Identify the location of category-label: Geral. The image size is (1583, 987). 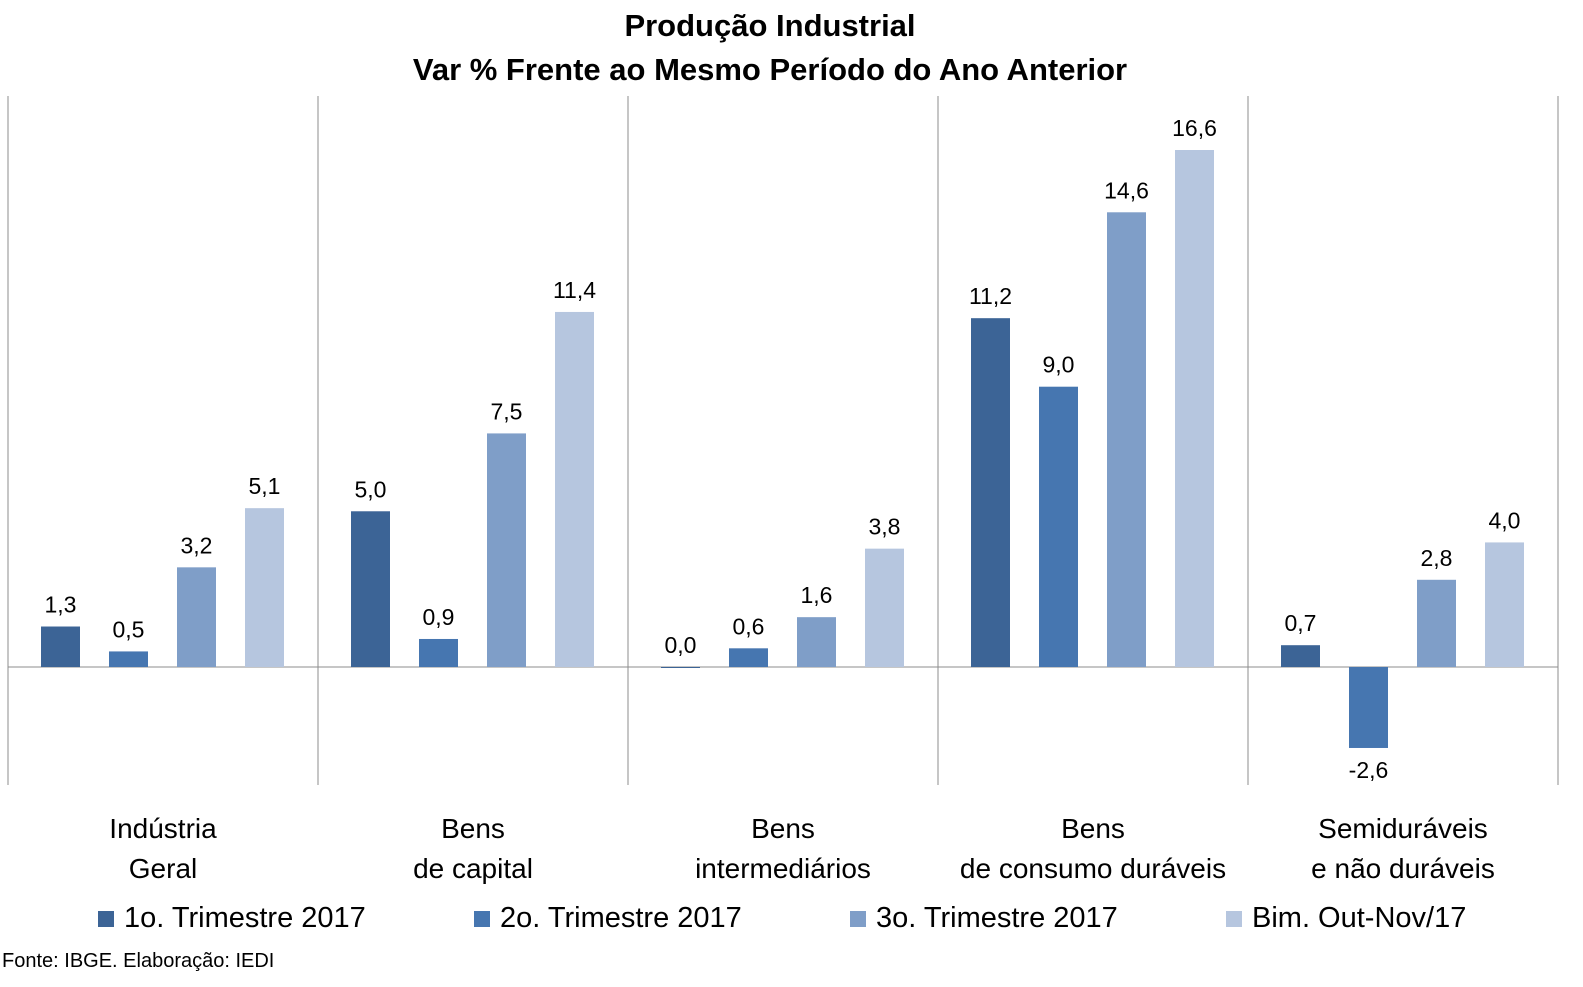
(163, 868).